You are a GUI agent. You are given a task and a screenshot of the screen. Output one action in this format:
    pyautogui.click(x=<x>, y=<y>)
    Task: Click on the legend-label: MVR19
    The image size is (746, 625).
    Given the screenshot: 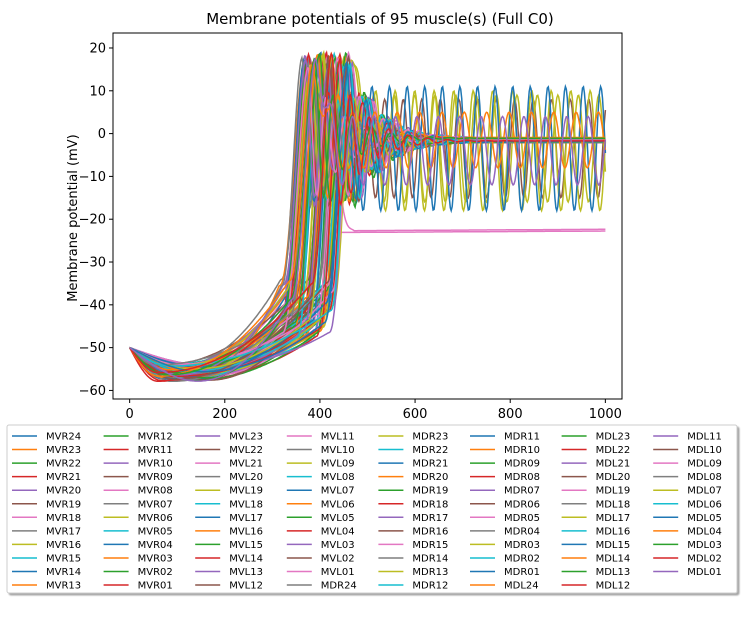 What is the action you would take?
    pyautogui.click(x=63, y=504)
    